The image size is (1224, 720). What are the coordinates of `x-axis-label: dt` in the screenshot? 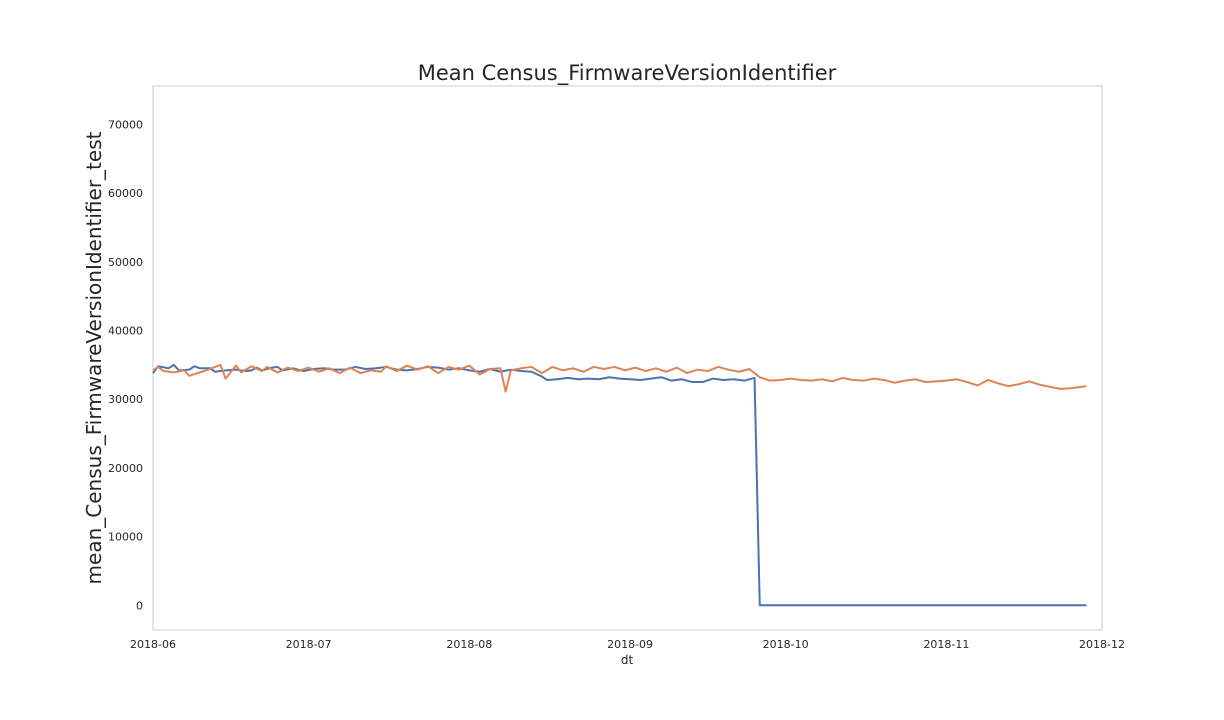 It's located at (627, 660).